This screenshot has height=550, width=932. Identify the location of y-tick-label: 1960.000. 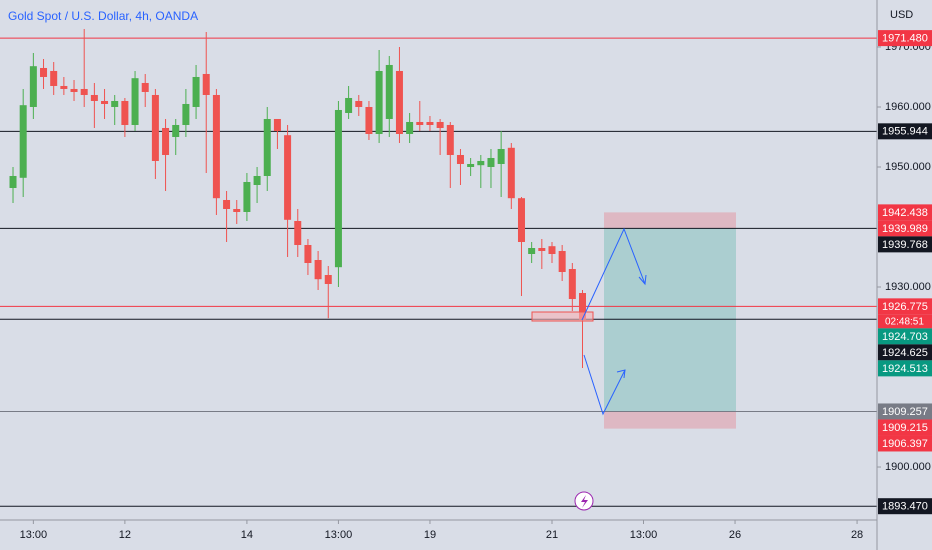
(908, 107).